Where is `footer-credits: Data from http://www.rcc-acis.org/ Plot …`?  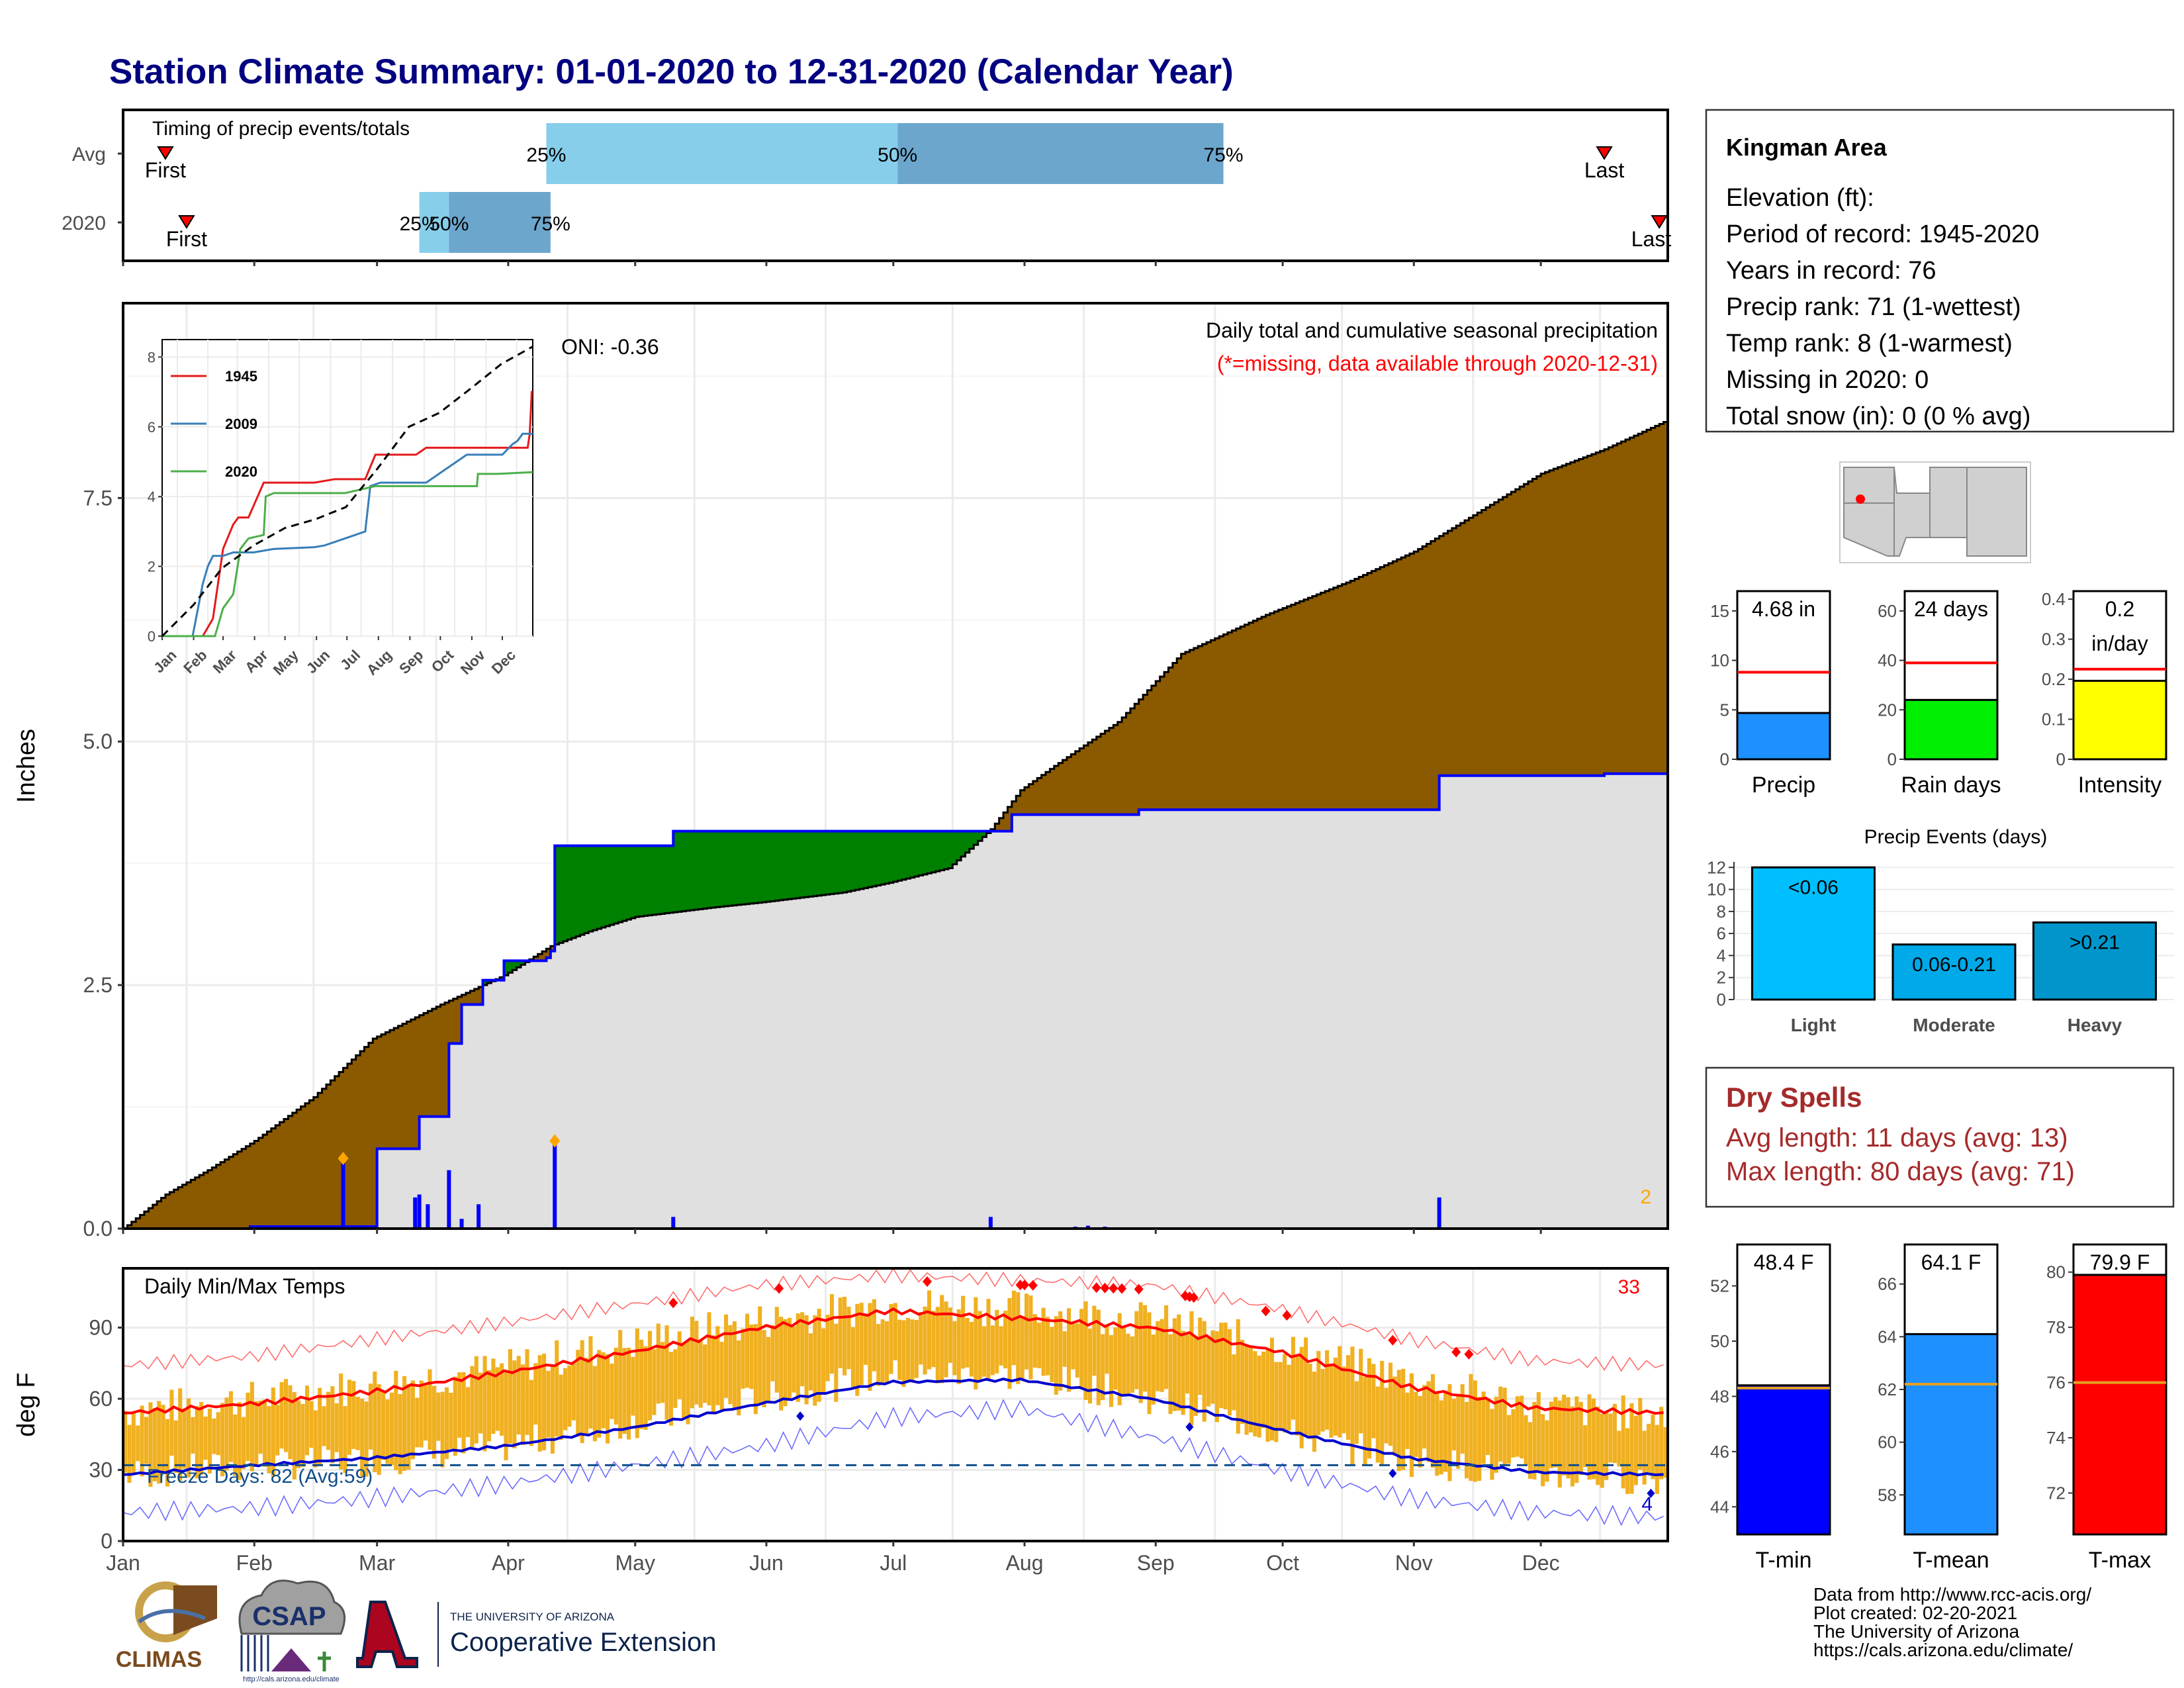 footer-credits: Data from http://www.rcc-acis.org/ Plot … is located at coordinates (1952, 1622).